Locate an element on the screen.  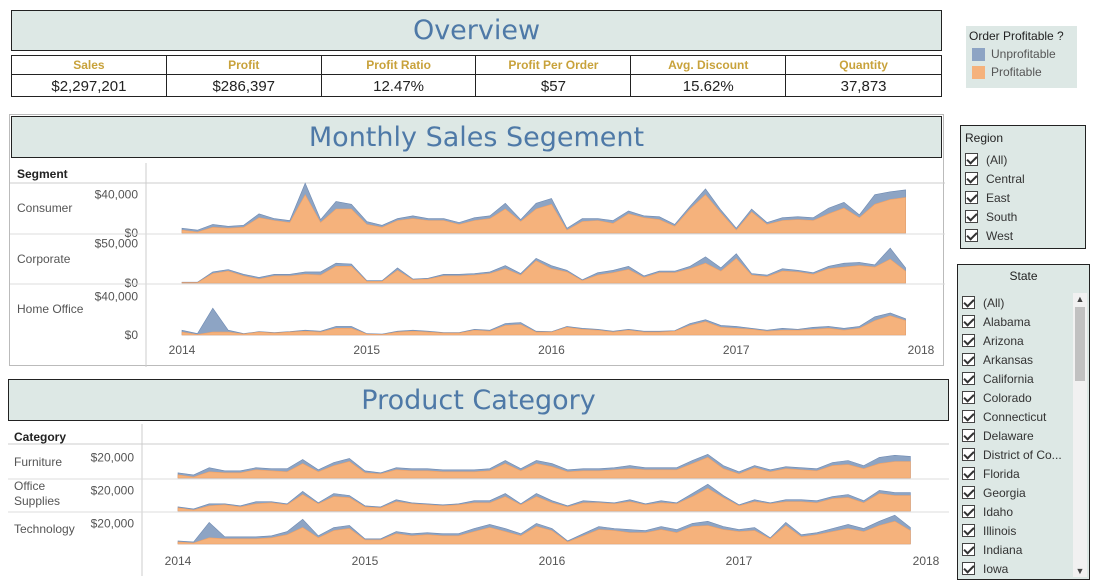
state-option-label: Georgia is located at coordinates (1004, 492).